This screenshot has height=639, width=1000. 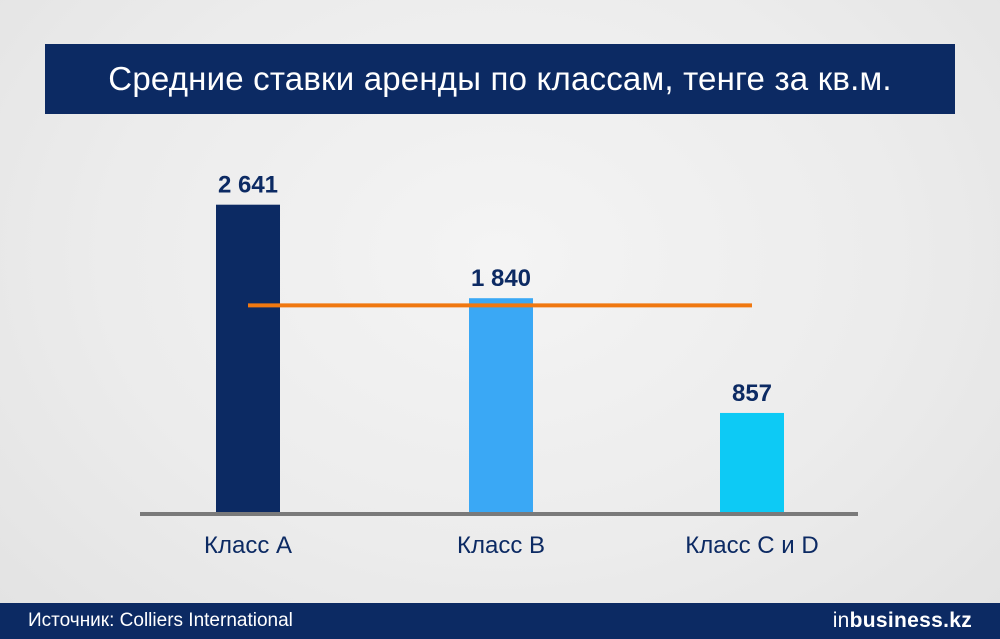 I want to click on source-text: Источник: Colliers International, so click(x=160, y=620).